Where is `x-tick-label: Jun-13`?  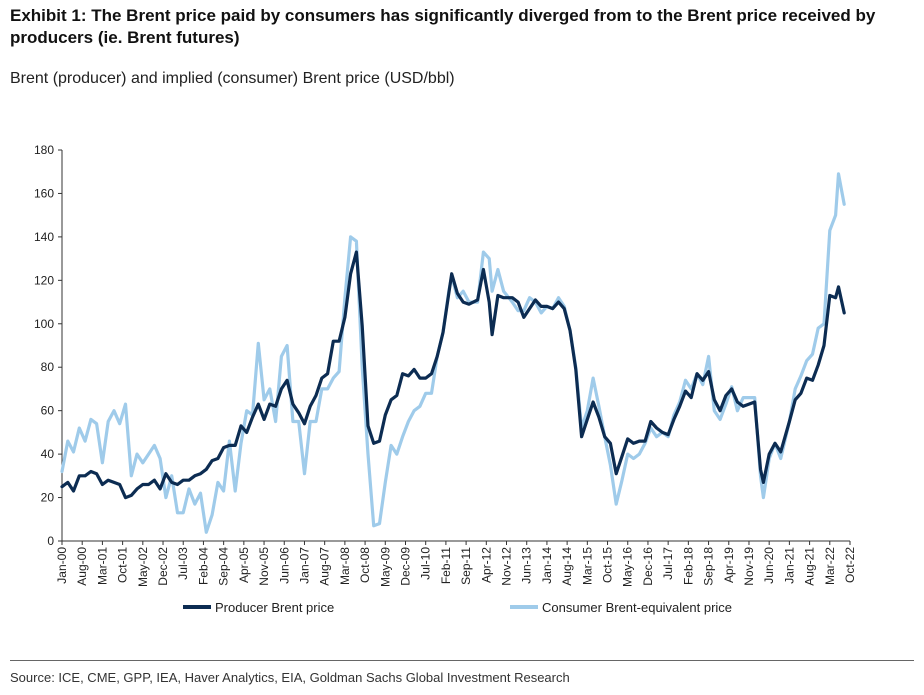 x-tick-label: Jun-13 is located at coordinates (527, 565).